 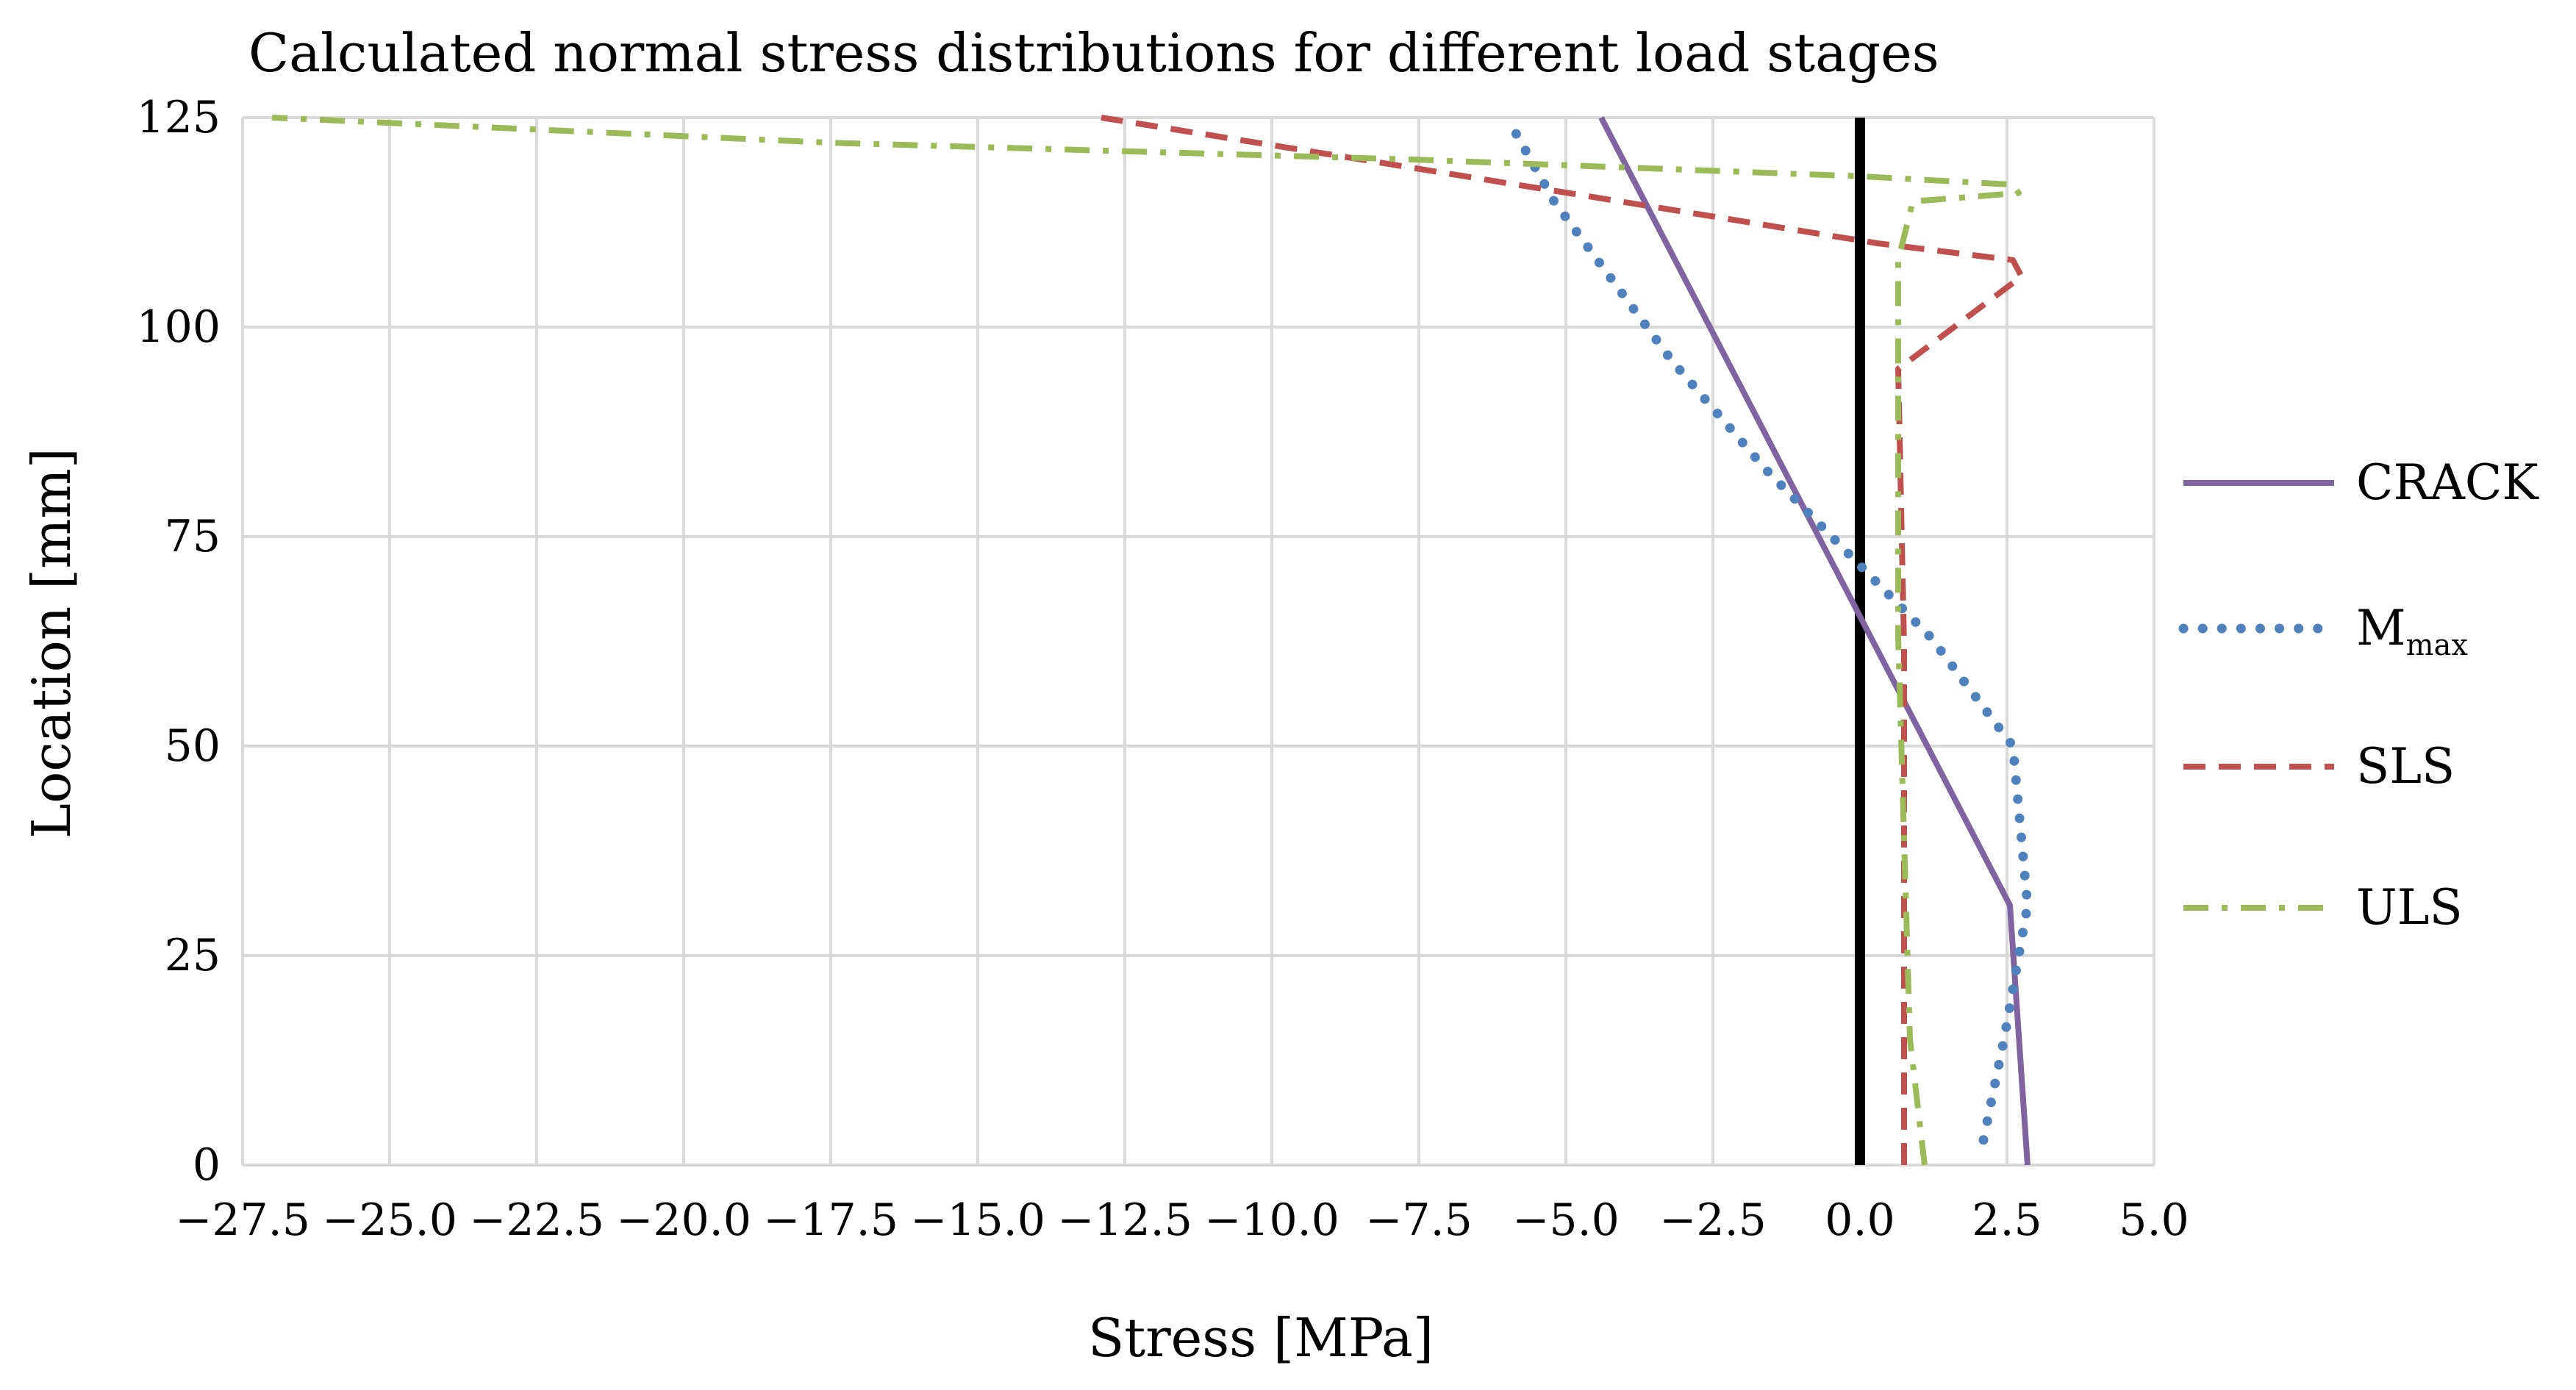 What do you see at coordinates (1419, 1220) in the screenshot?
I see `x-tick-label: −7.5` at bounding box center [1419, 1220].